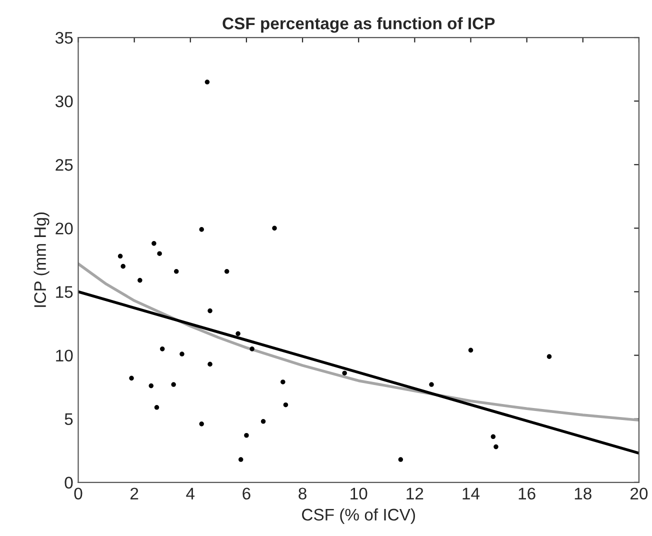 The image size is (652, 536). I want to click on y-tick-label: 0, so click(68, 482).